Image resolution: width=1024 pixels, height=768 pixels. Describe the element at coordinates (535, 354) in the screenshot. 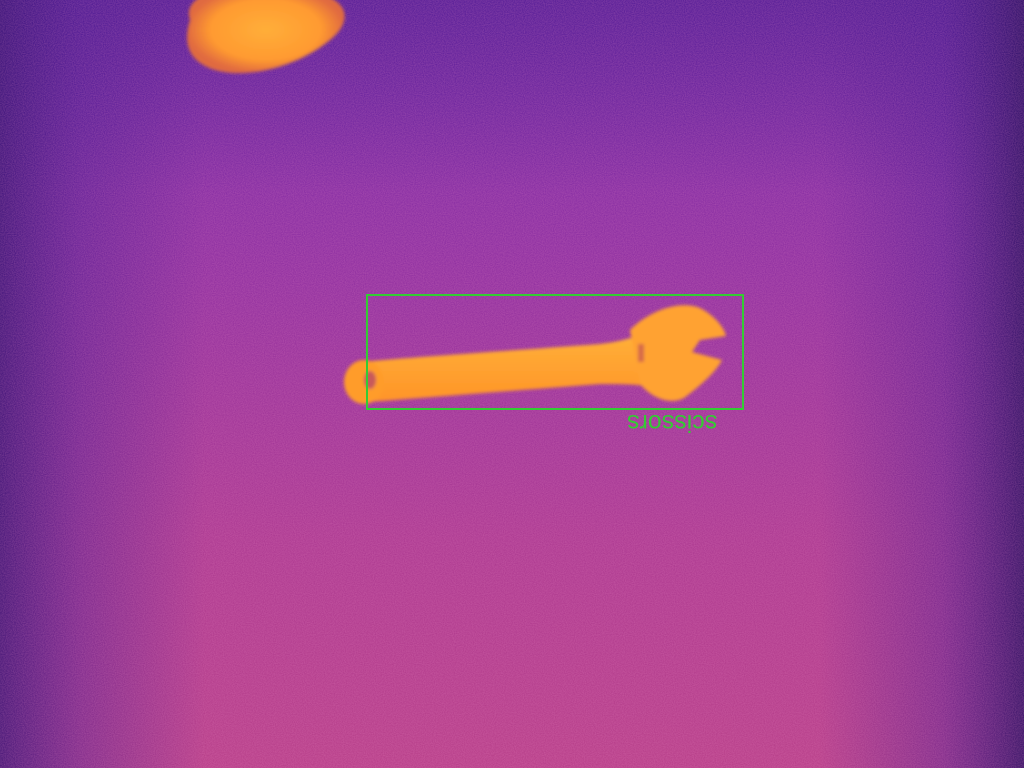

I see `wrench-shape` at that location.